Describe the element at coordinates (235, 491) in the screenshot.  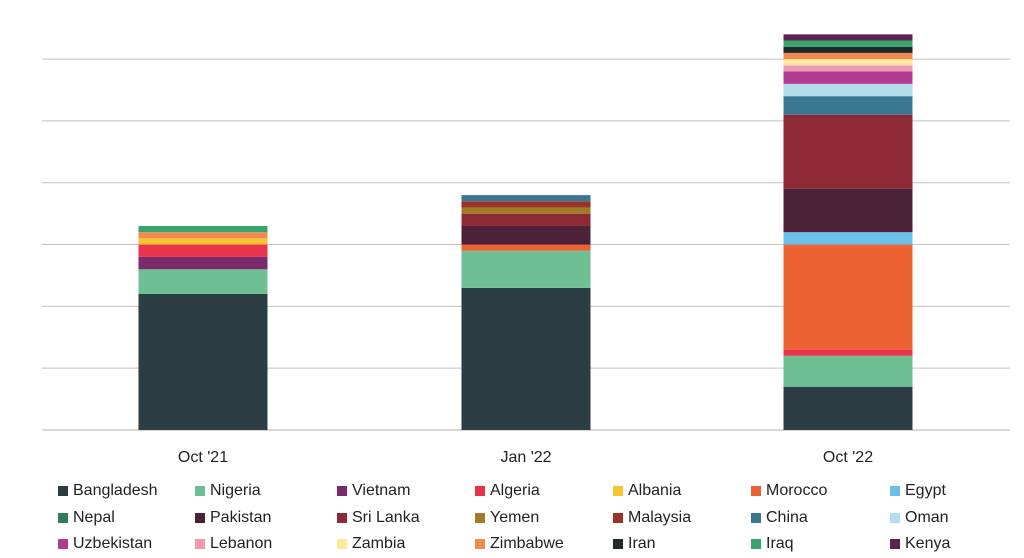
I see `legend-label: Nigeria` at that location.